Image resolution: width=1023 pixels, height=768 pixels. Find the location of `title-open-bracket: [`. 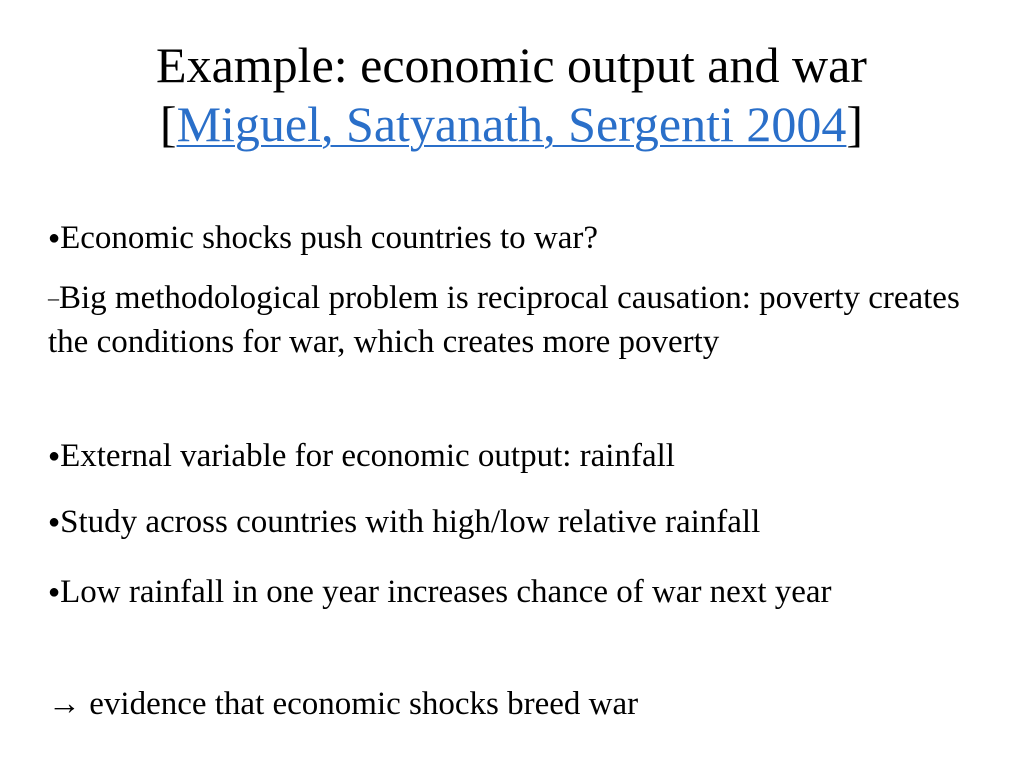

title-open-bracket: [ is located at coordinates (168, 124).